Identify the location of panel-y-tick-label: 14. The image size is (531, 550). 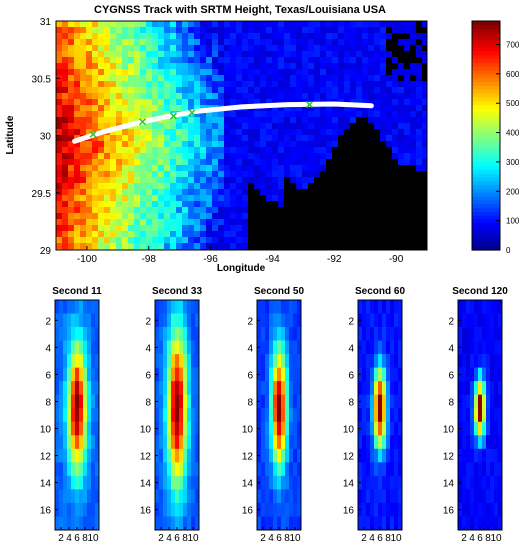
(349, 484).